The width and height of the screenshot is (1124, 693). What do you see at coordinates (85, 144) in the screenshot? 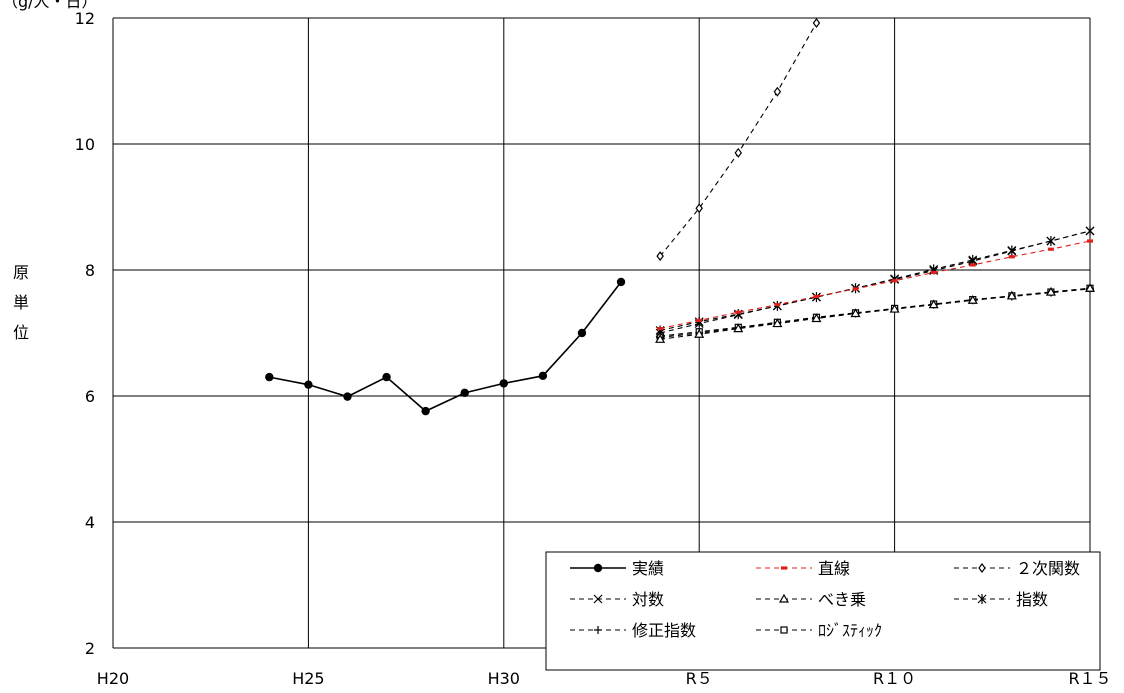
I see `y-tick-label: 10` at bounding box center [85, 144].